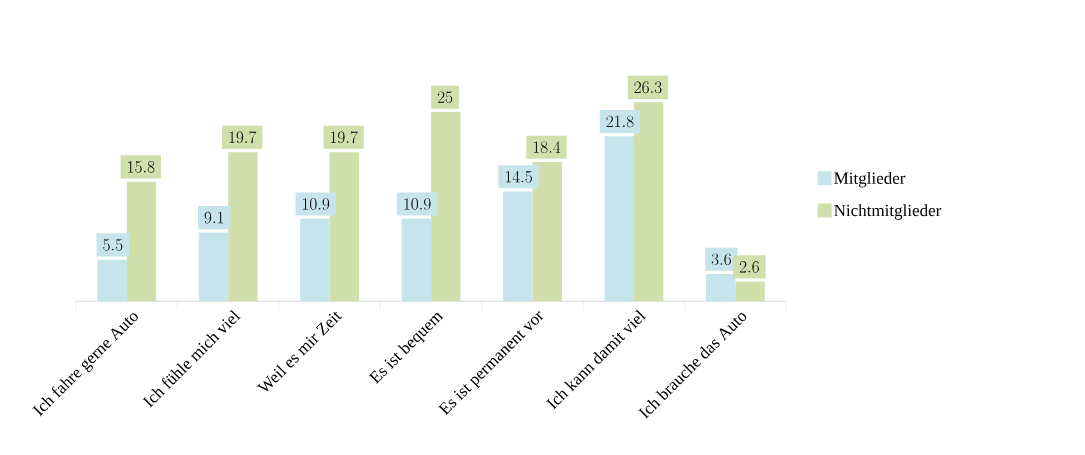 The image size is (1085, 455). Describe the element at coordinates (870, 179) in the screenshot. I see `legend-label: Mitglieder` at that location.